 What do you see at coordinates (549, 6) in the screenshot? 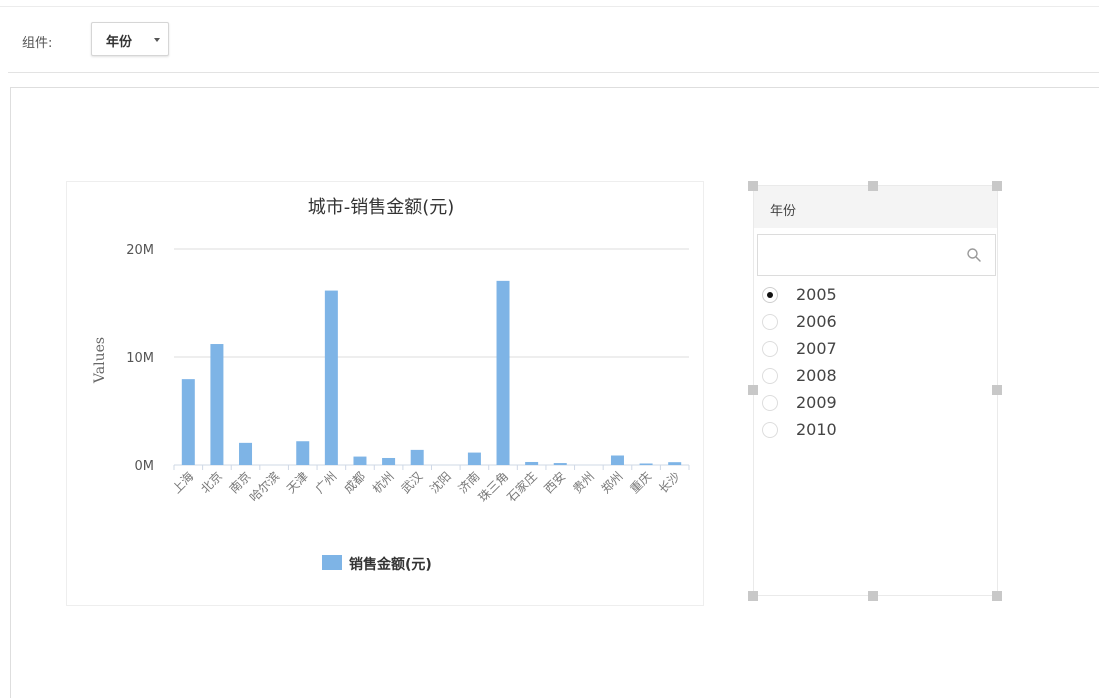
I see `toolbar-top-divider` at bounding box center [549, 6].